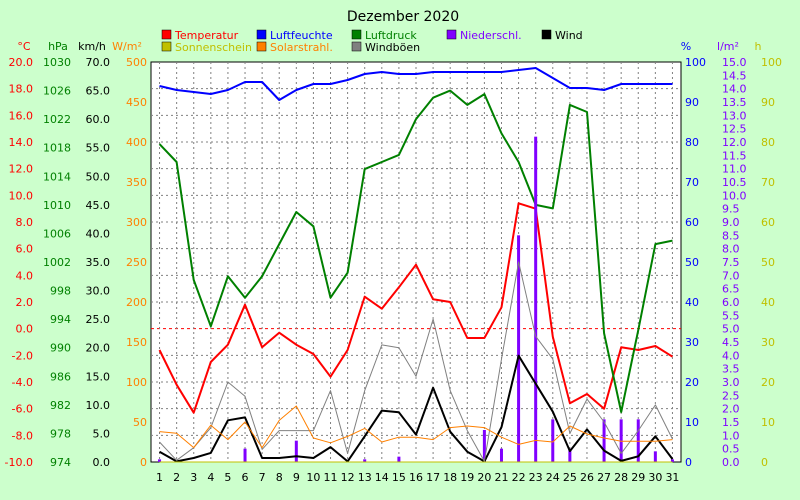 Image resolution: width=800 pixels, height=500 pixels. Describe the element at coordinates (553, 477) in the screenshot. I see `x-tick-label: 24` at that location.